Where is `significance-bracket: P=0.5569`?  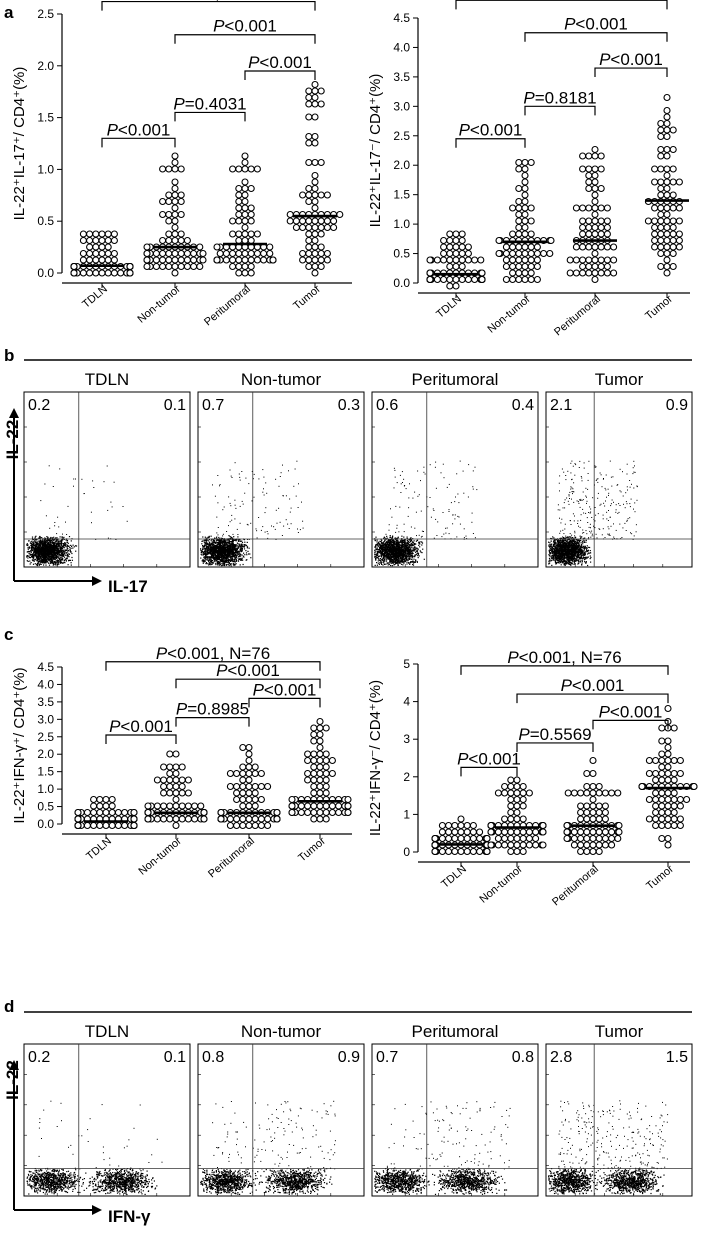 significance-bracket: P=0.5569 is located at coordinates (555, 738).